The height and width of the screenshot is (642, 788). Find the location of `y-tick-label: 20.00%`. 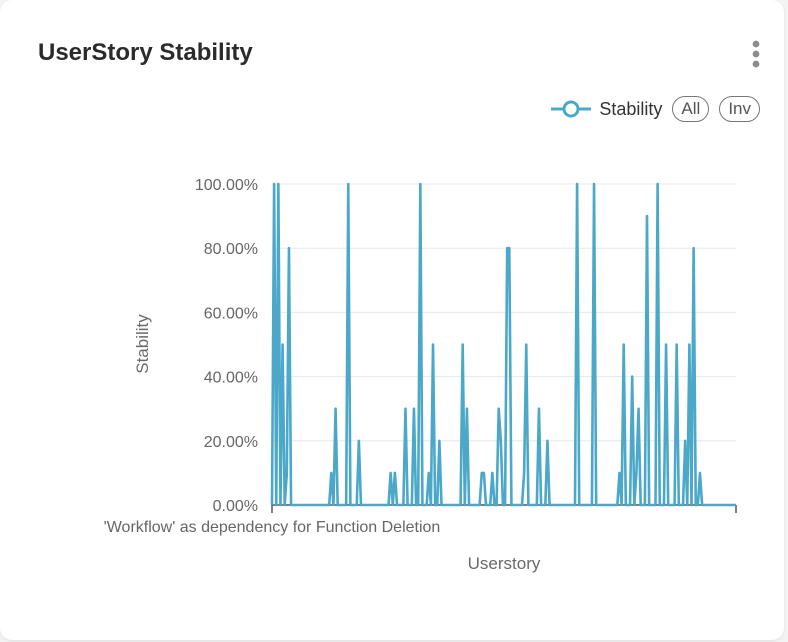

y-tick-label: 20.00% is located at coordinates (231, 442).